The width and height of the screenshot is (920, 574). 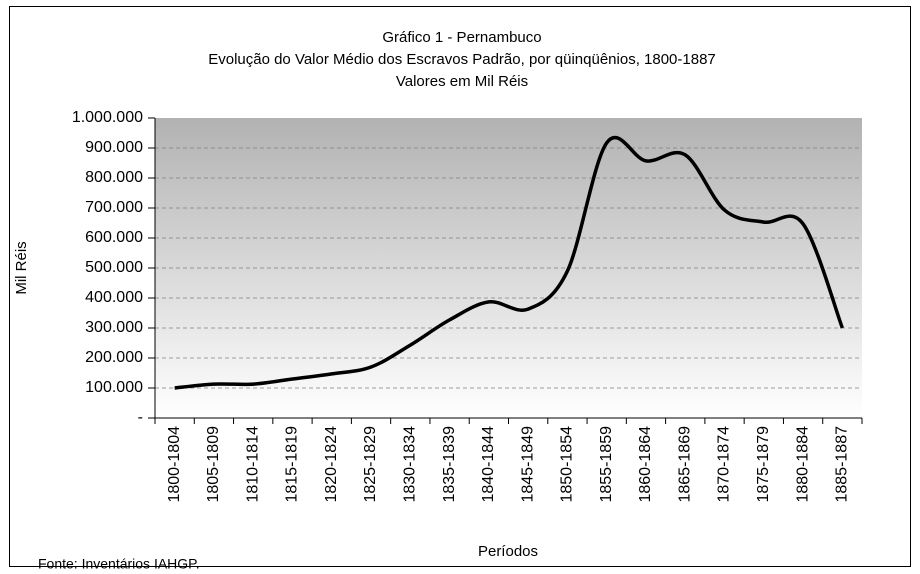 I want to click on x-tick-label: 1850-1854, so click(x=567, y=464).